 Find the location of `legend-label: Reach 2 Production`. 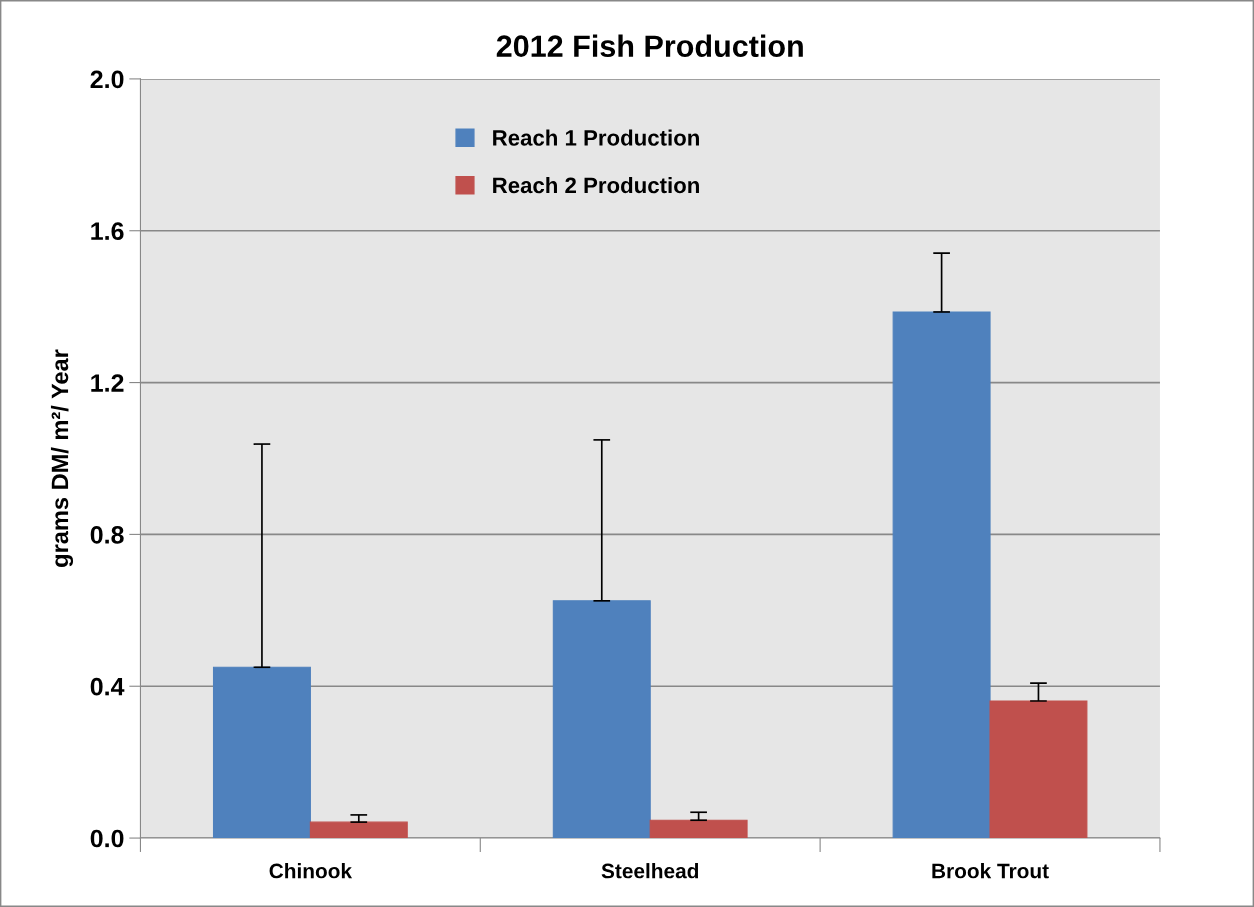

legend-label: Reach 2 Production is located at coordinates (596, 185).